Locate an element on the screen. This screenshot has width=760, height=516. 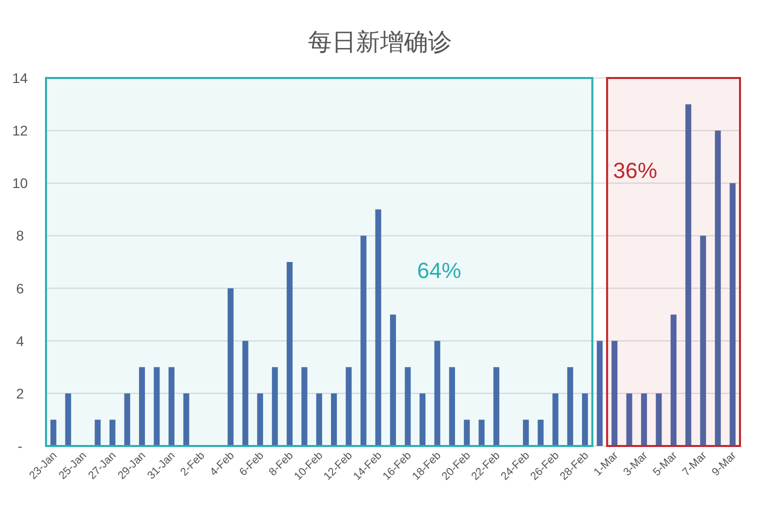
y-tick-label: 12 is located at coordinates (20, 130).